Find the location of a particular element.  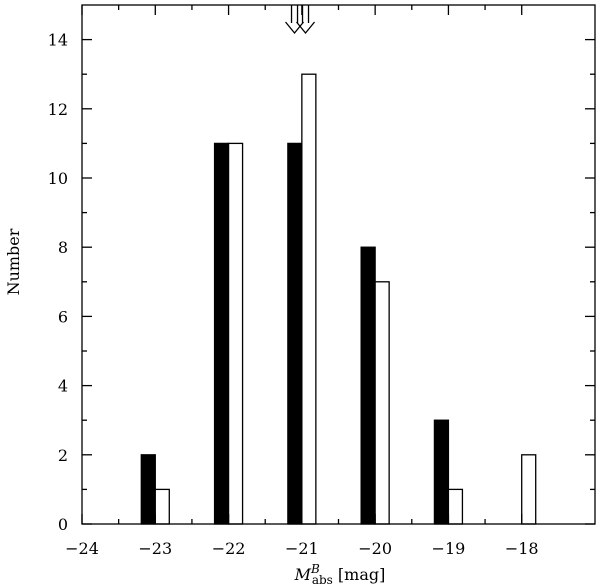

x-axis-label-main: M is located at coordinates (303, 574).